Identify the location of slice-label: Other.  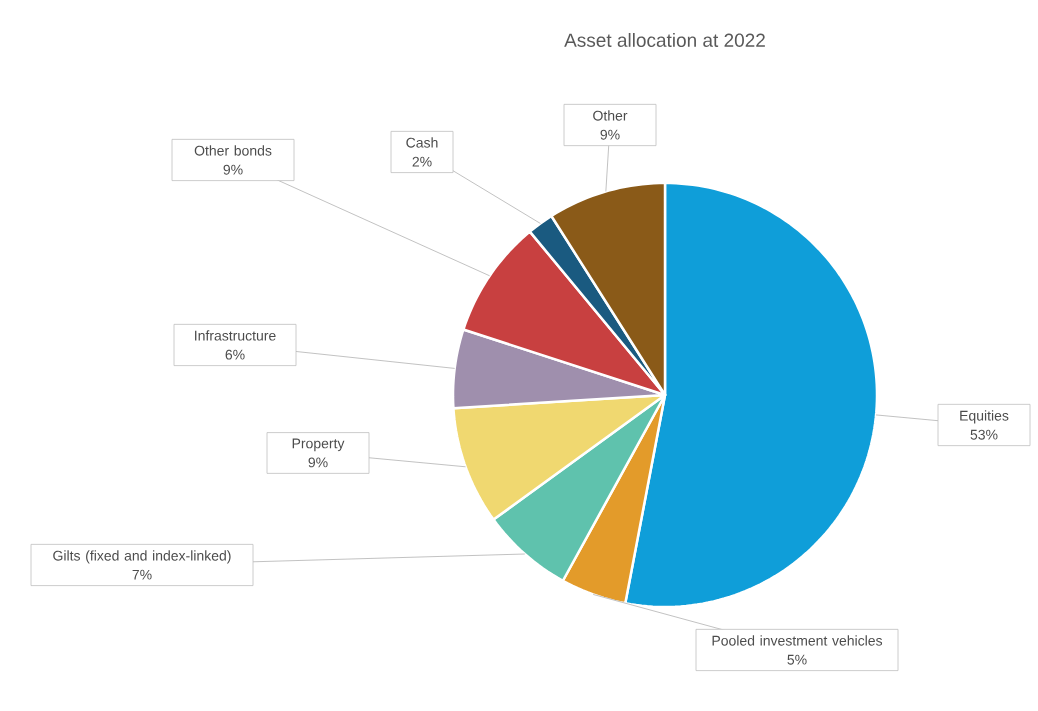
(610, 115).